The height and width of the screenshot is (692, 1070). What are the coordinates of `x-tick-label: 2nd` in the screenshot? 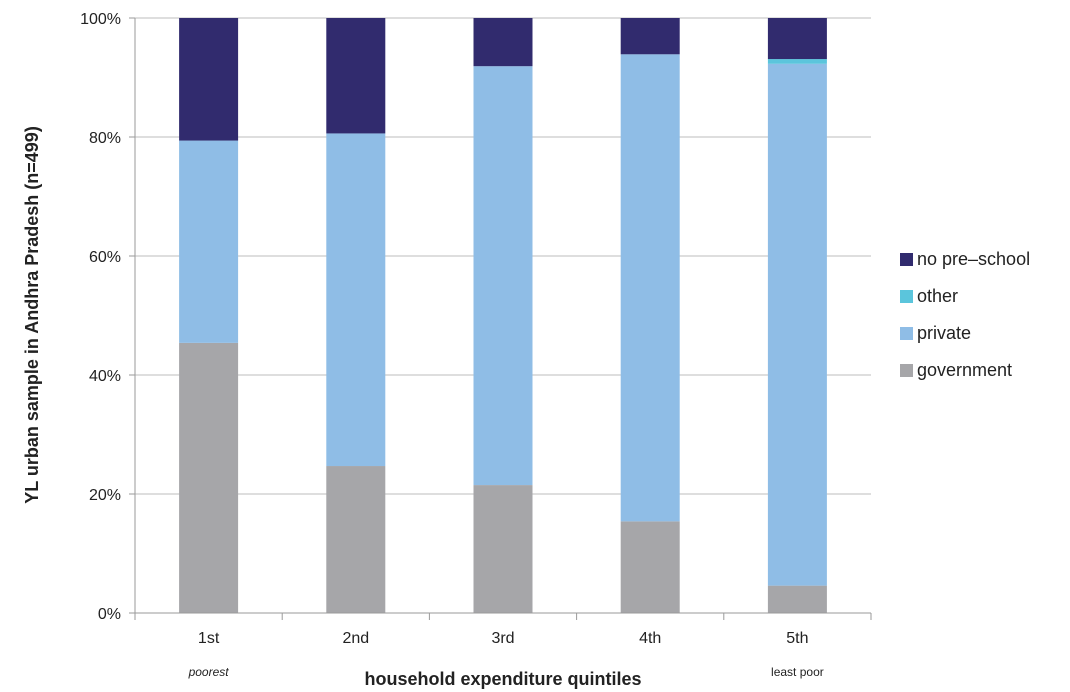 It's located at (355, 638).